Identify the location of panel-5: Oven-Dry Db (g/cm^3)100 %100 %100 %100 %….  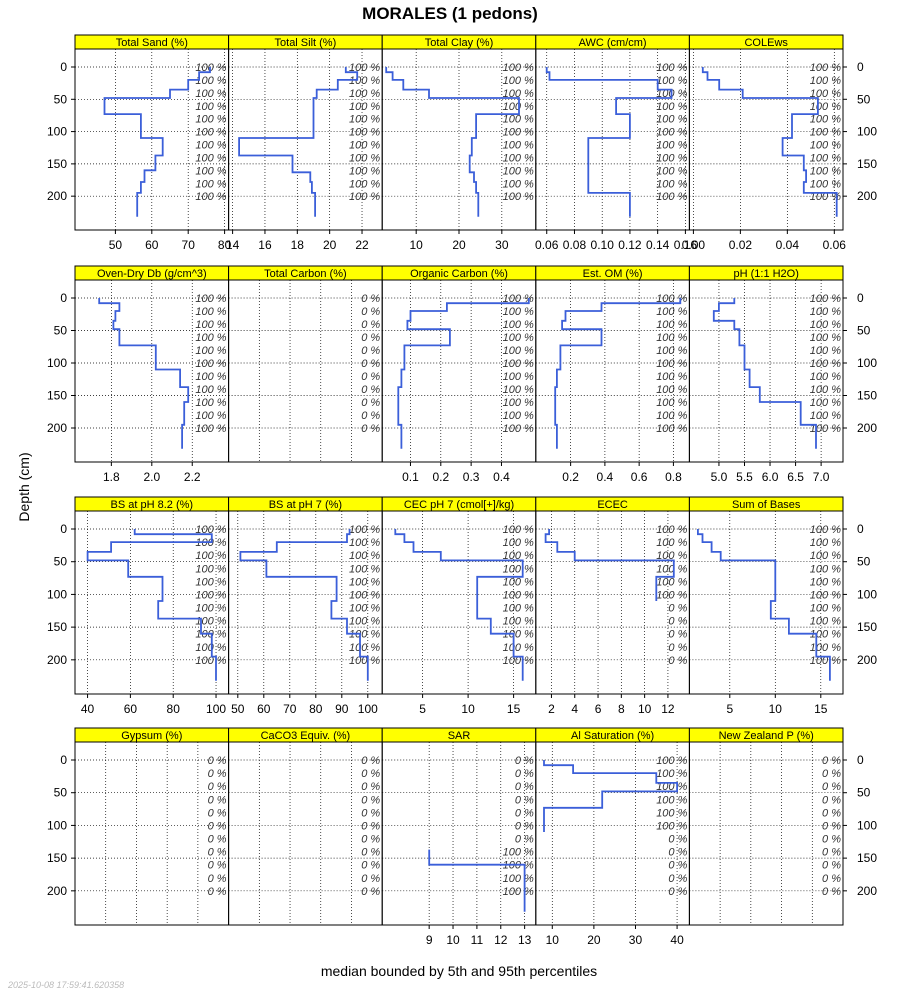
(138, 374).